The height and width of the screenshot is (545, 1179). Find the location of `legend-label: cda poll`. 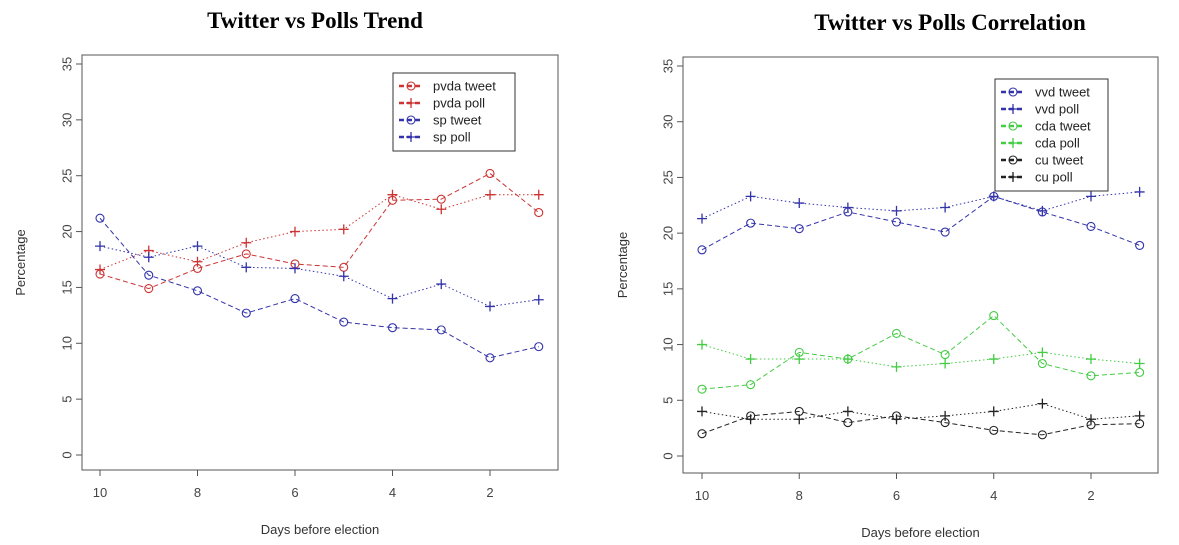

legend-label: cda poll is located at coordinates (1057, 143).